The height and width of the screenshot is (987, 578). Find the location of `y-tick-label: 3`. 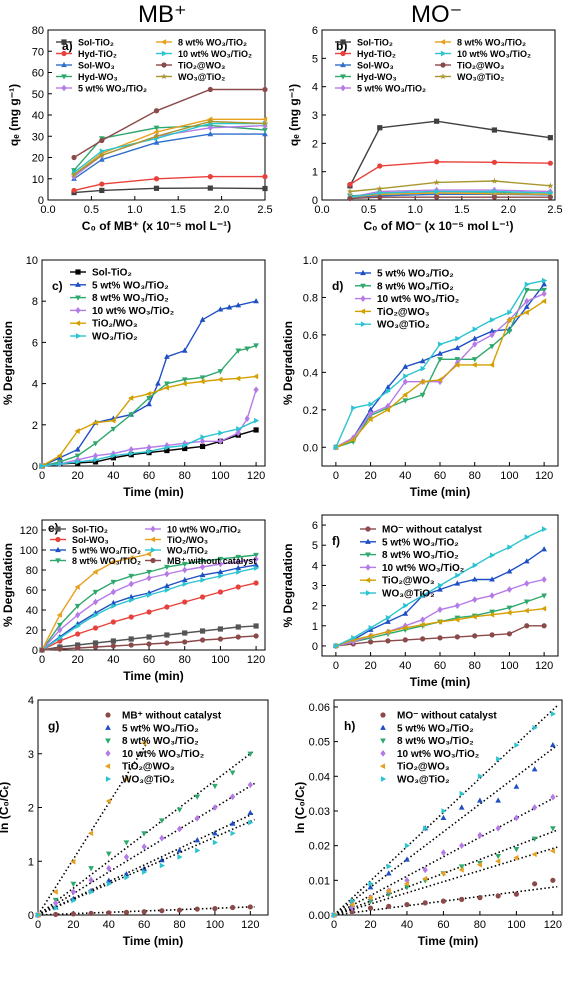

y-tick-label: 3 is located at coordinates (31, 755).